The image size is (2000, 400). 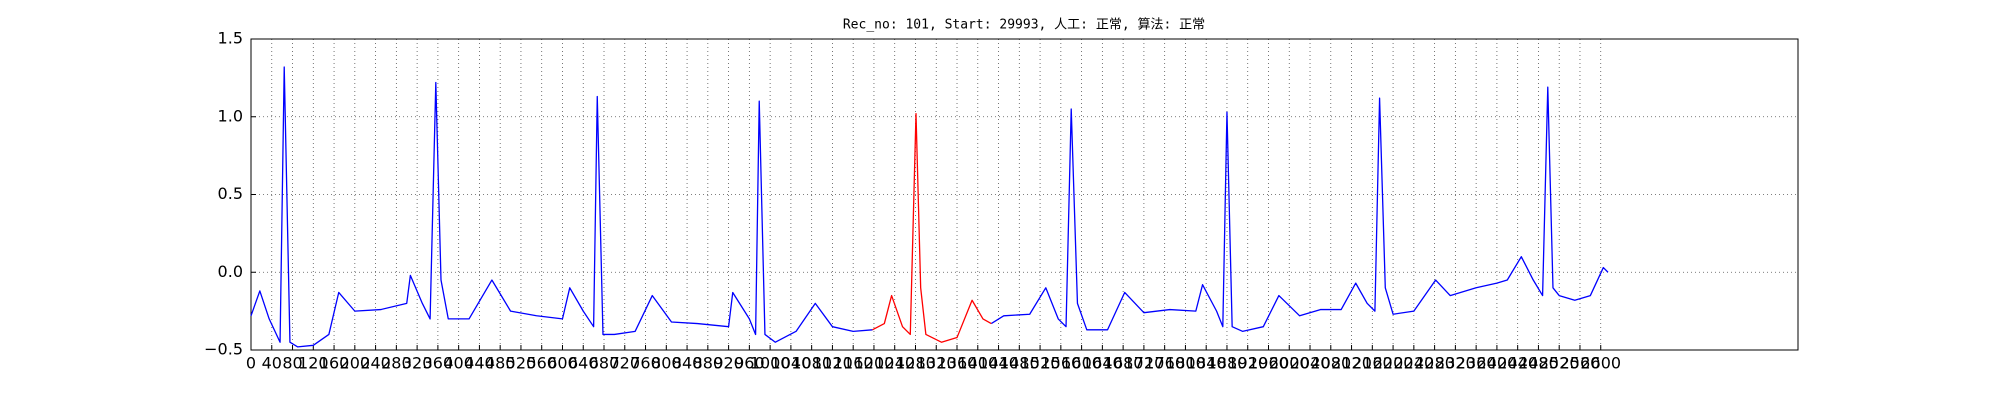 What do you see at coordinates (1040, 363) in the screenshot?
I see `x-tick-label: 1520` at bounding box center [1040, 363].